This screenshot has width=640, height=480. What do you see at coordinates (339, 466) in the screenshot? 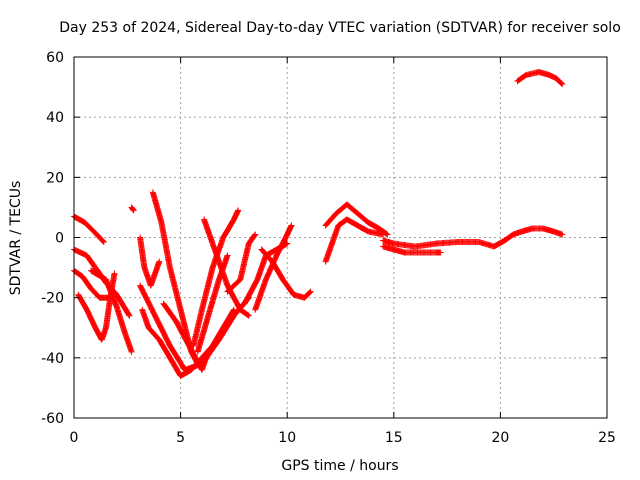
I see `x-axis-label: GPS time / hours` at bounding box center [339, 466].